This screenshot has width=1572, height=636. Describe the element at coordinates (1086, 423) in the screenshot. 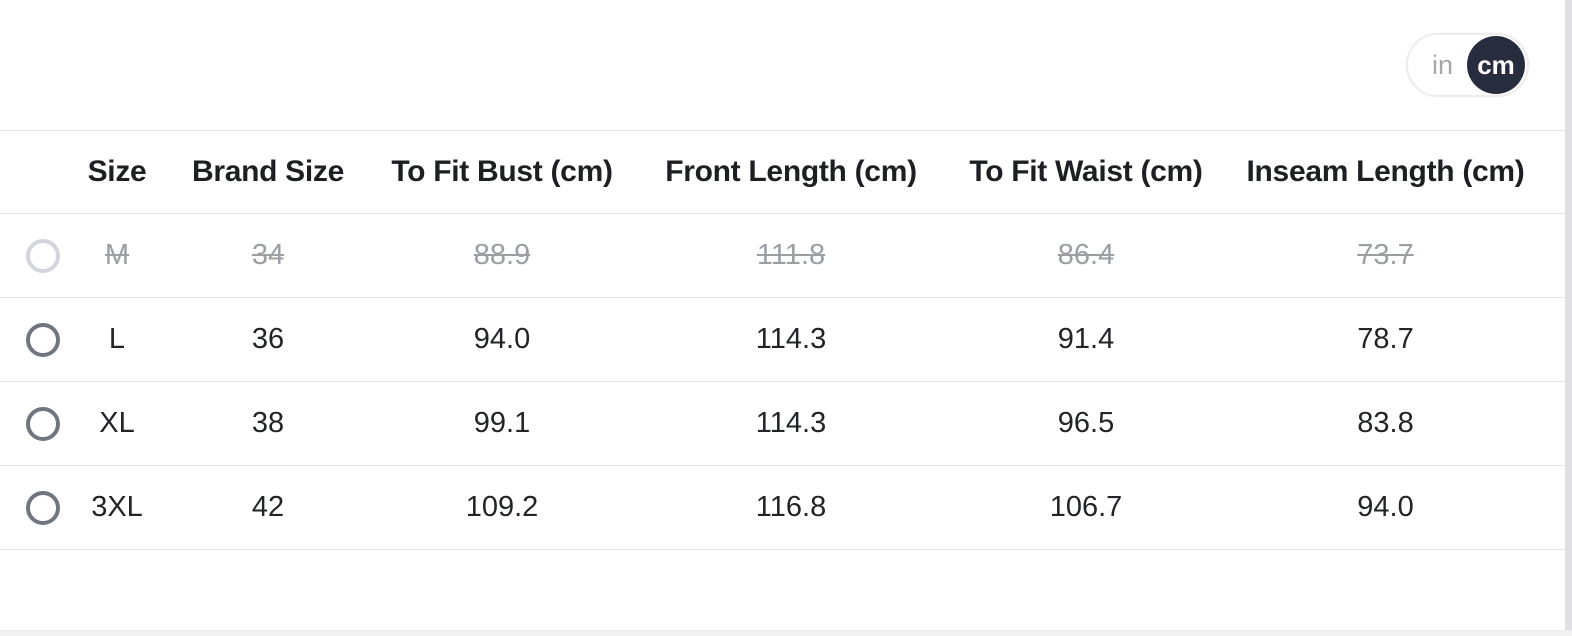

I see `cell-waist: 96.5` at that location.